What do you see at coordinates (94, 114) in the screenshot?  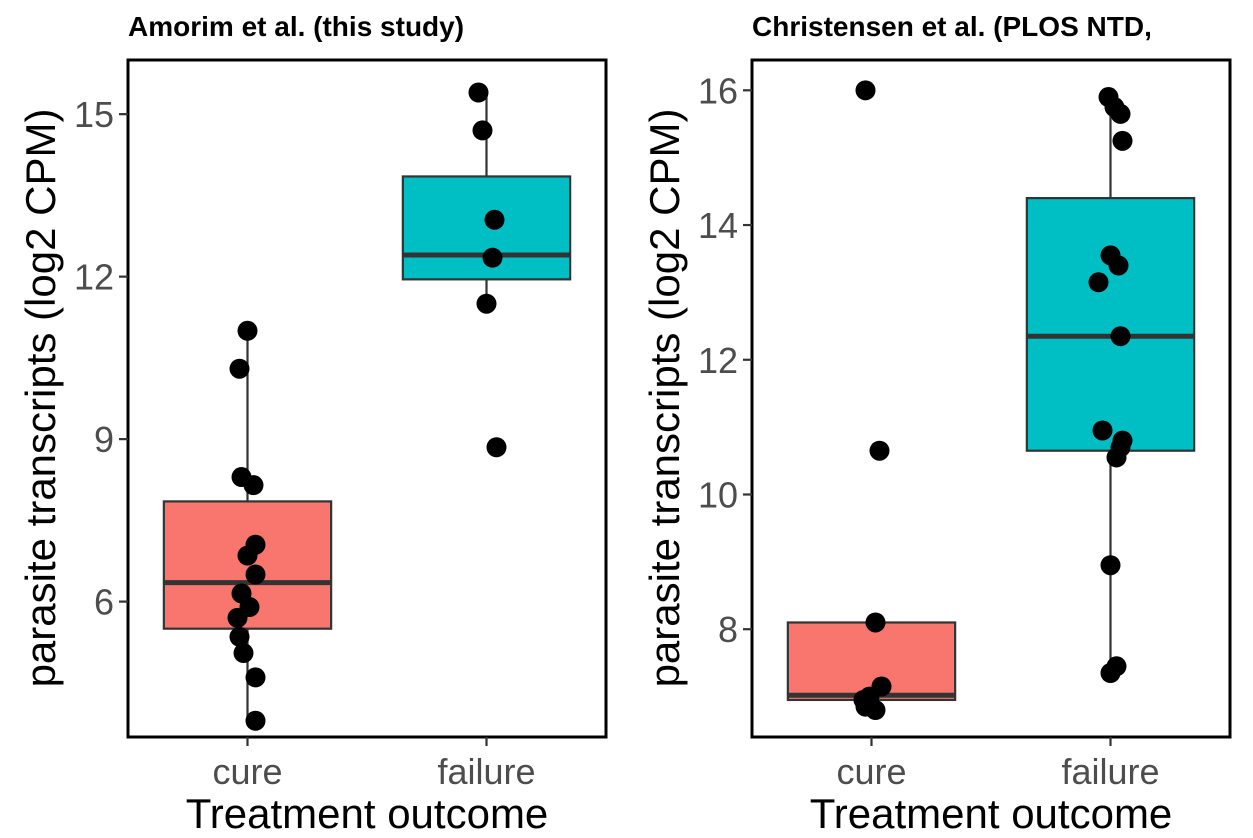 I see `y-tick-label: 15` at bounding box center [94, 114].